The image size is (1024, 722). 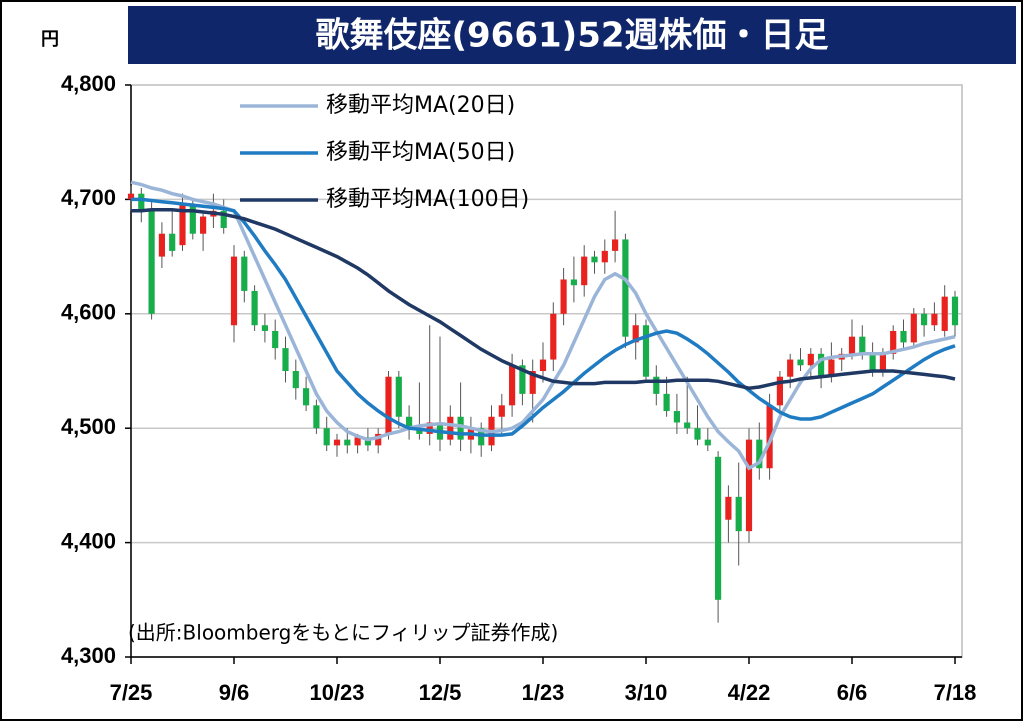 I want to click on chart-title: 歌舞伎座(9661)52週株価・日足, so click(x=571, y=36).